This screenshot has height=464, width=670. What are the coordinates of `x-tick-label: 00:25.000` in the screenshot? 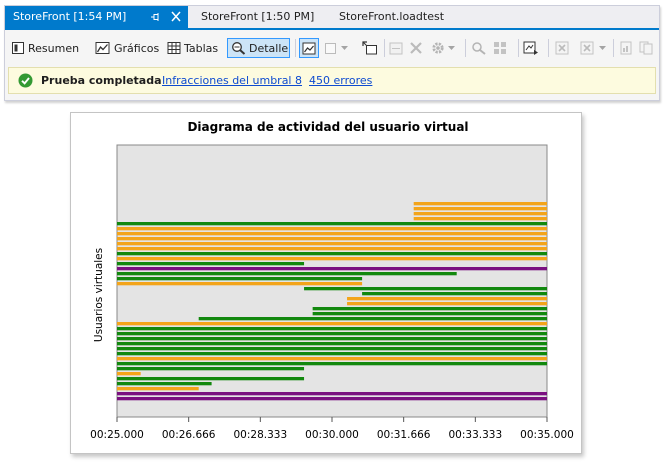 It's located at (117, 435).